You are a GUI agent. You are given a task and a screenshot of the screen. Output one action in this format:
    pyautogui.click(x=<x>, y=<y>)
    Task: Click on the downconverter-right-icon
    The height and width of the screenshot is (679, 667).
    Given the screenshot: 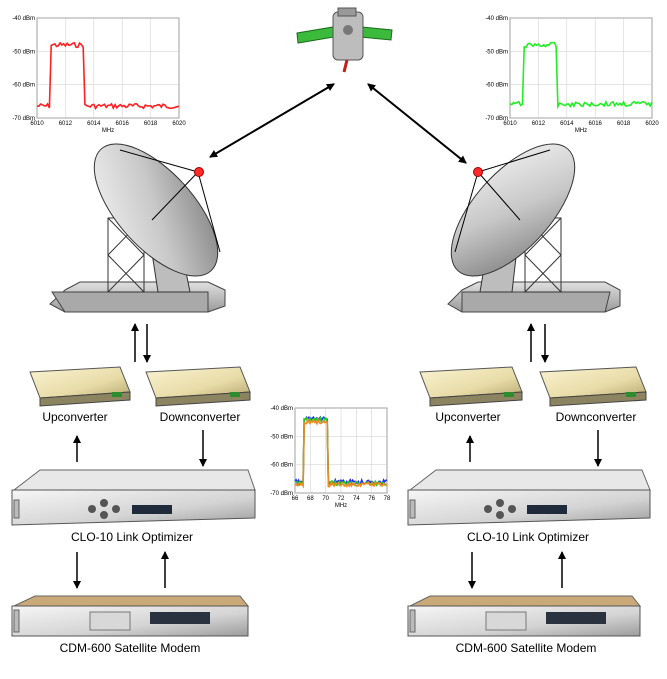 What is the action you would take?
    pyautogui.click(x=593, y=386)
    